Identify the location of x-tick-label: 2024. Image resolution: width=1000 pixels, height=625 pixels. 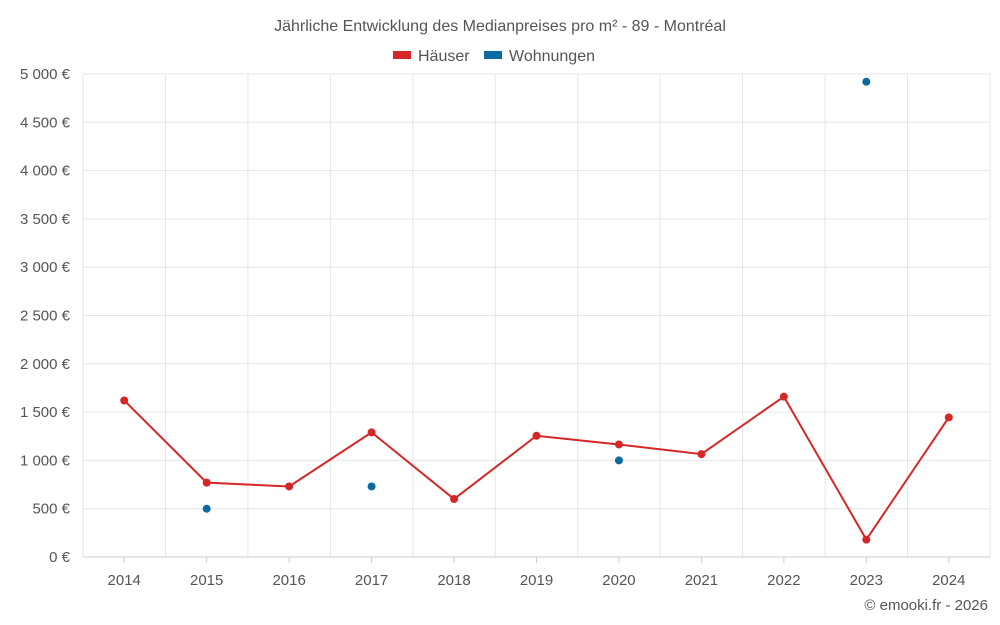
(948, 580).